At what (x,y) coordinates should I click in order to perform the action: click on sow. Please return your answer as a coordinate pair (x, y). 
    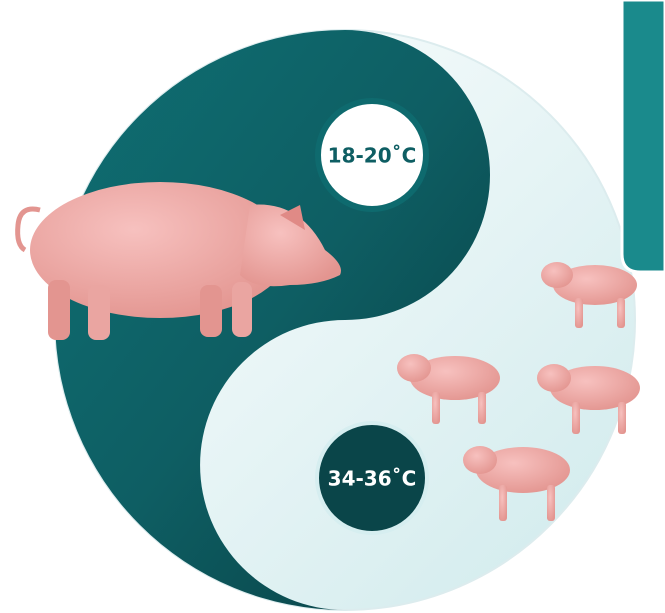
    Looking at the image, I should click on (178, 261).